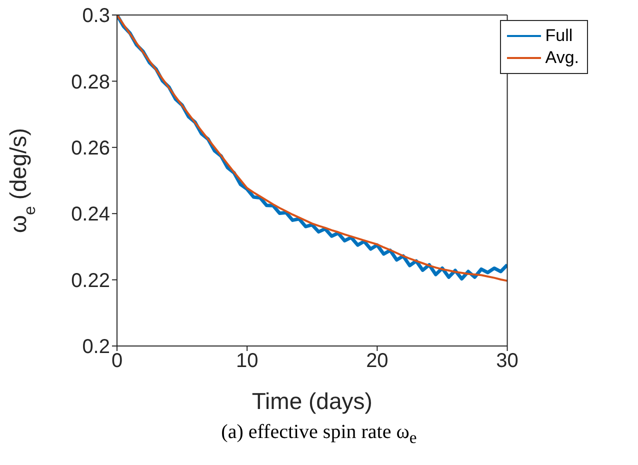 The image size is (638, 465). What do you see at coordinates (96, 347) in the screenshot?
I see `y-tick-label: 0.2` at bounding box center [96, 347].